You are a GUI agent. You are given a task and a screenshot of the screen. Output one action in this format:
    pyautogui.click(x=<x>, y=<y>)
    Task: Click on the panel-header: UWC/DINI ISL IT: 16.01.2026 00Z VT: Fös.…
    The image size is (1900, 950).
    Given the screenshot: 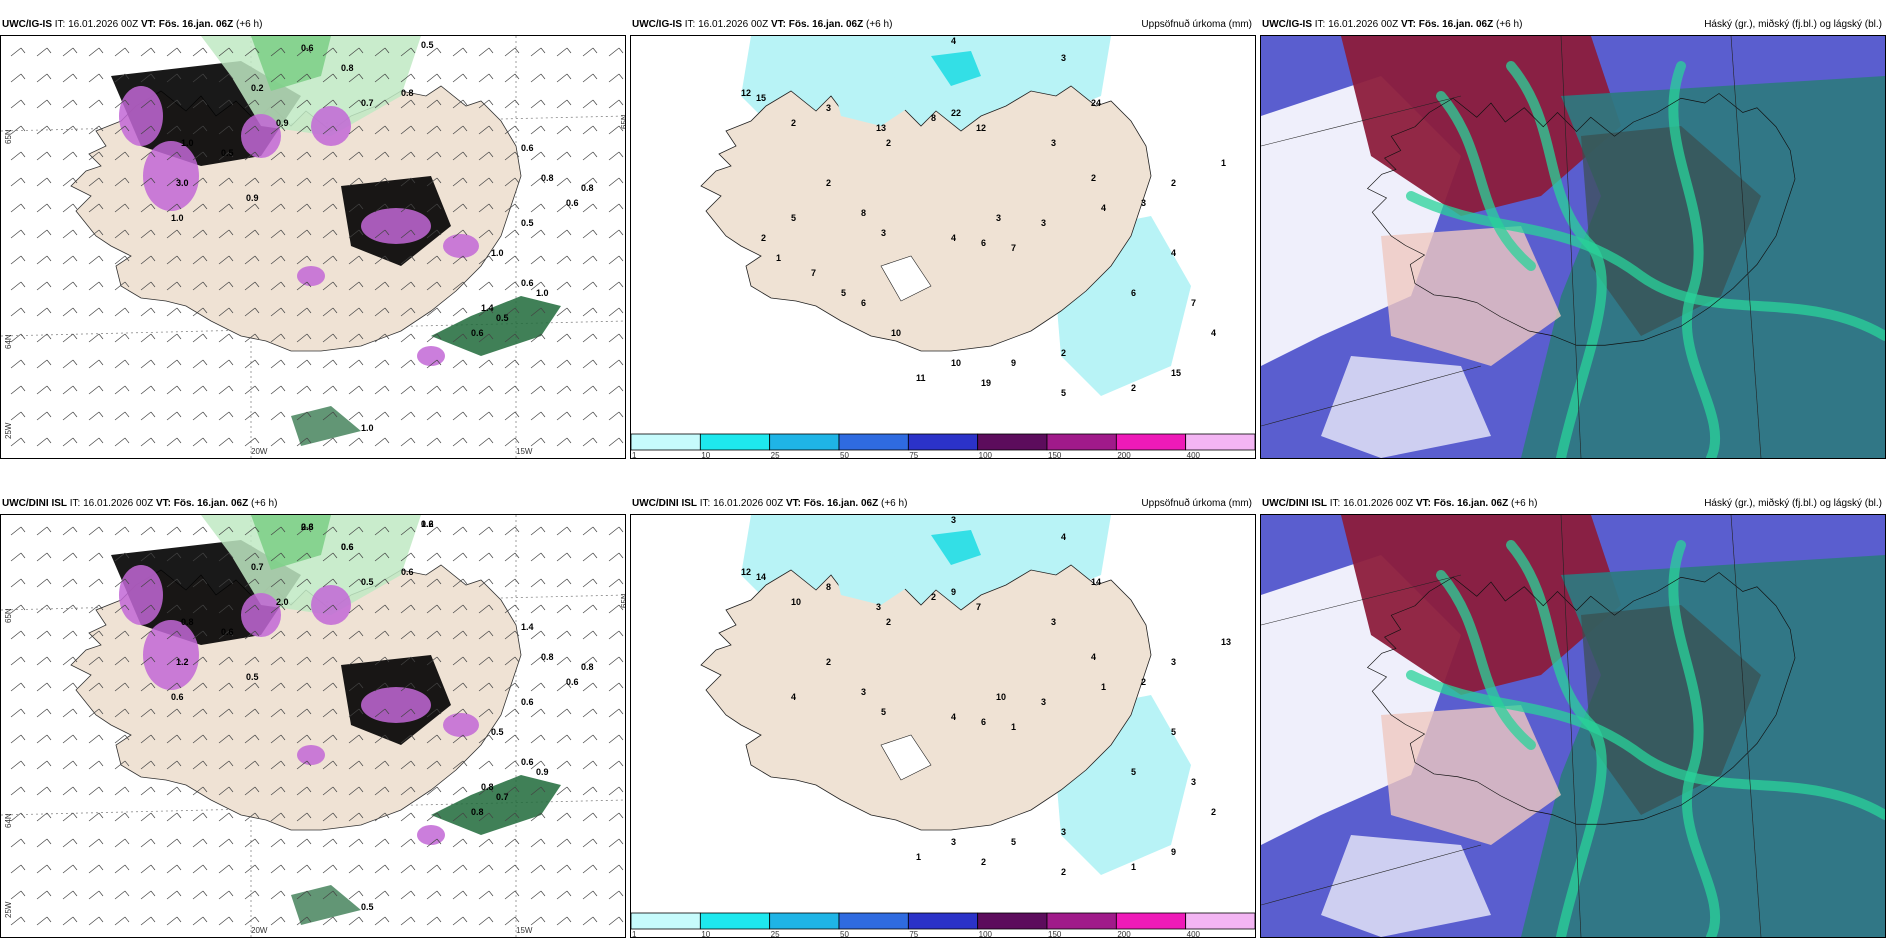 What is the action you would take?
    pyautogui.click(x=313, y=504)
    